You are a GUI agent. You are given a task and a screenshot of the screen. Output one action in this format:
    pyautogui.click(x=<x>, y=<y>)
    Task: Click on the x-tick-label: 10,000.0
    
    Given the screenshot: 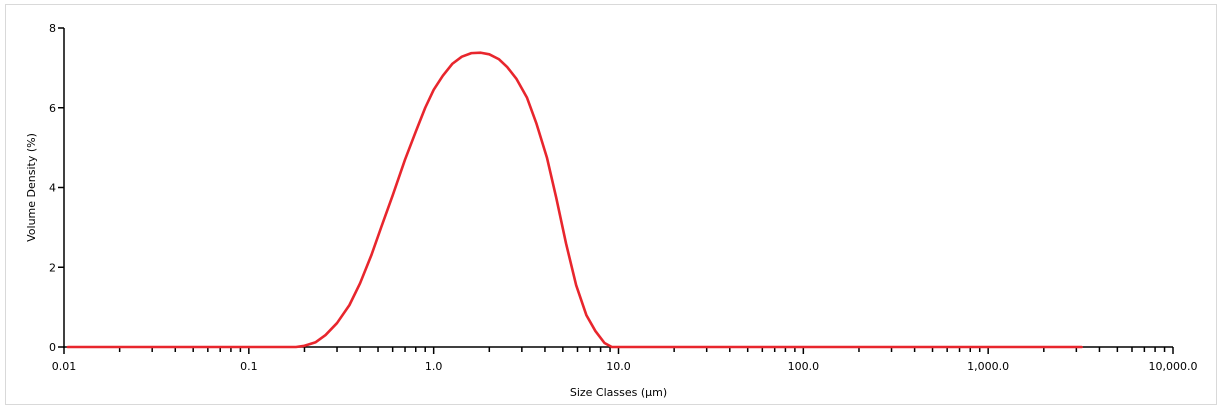 What is the action you would take?
    pyautogui.click(x=1173, y=366)
    